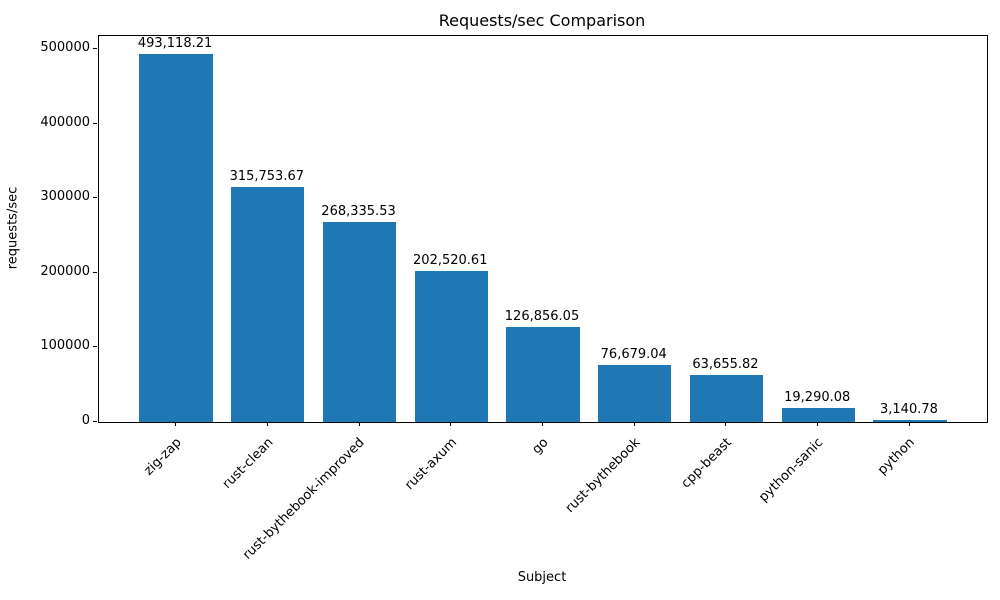 This screenshot has width=1000, height=600. Describe the element at coordinates (540, 446) in the screenshot. I see `x-tick-label-go: go` at that location.